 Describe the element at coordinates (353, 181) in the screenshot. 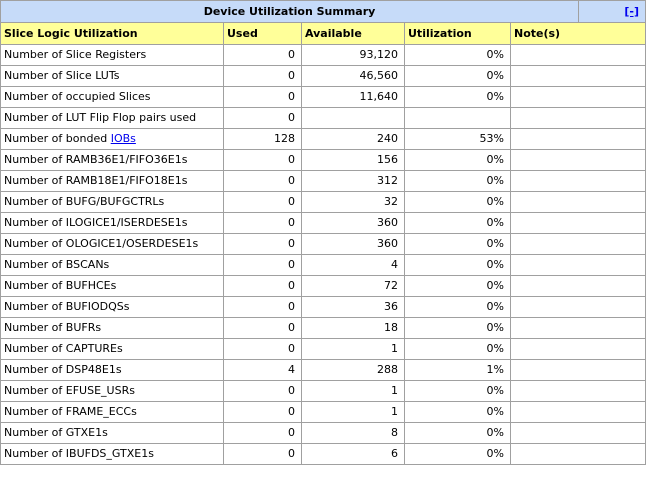

I see `row-available: 312` at that location.